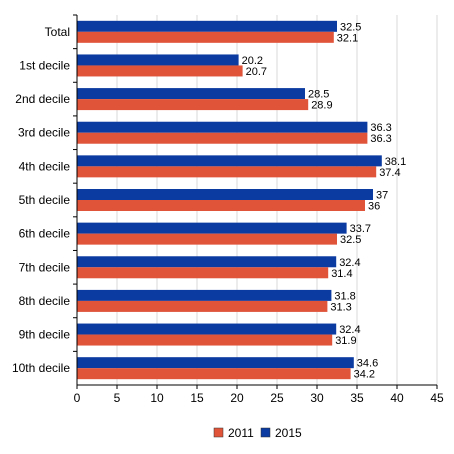  Describe the element at coordinates (252, 61) in the screenshot. I see `data-label-2015: 20.2` at that location.